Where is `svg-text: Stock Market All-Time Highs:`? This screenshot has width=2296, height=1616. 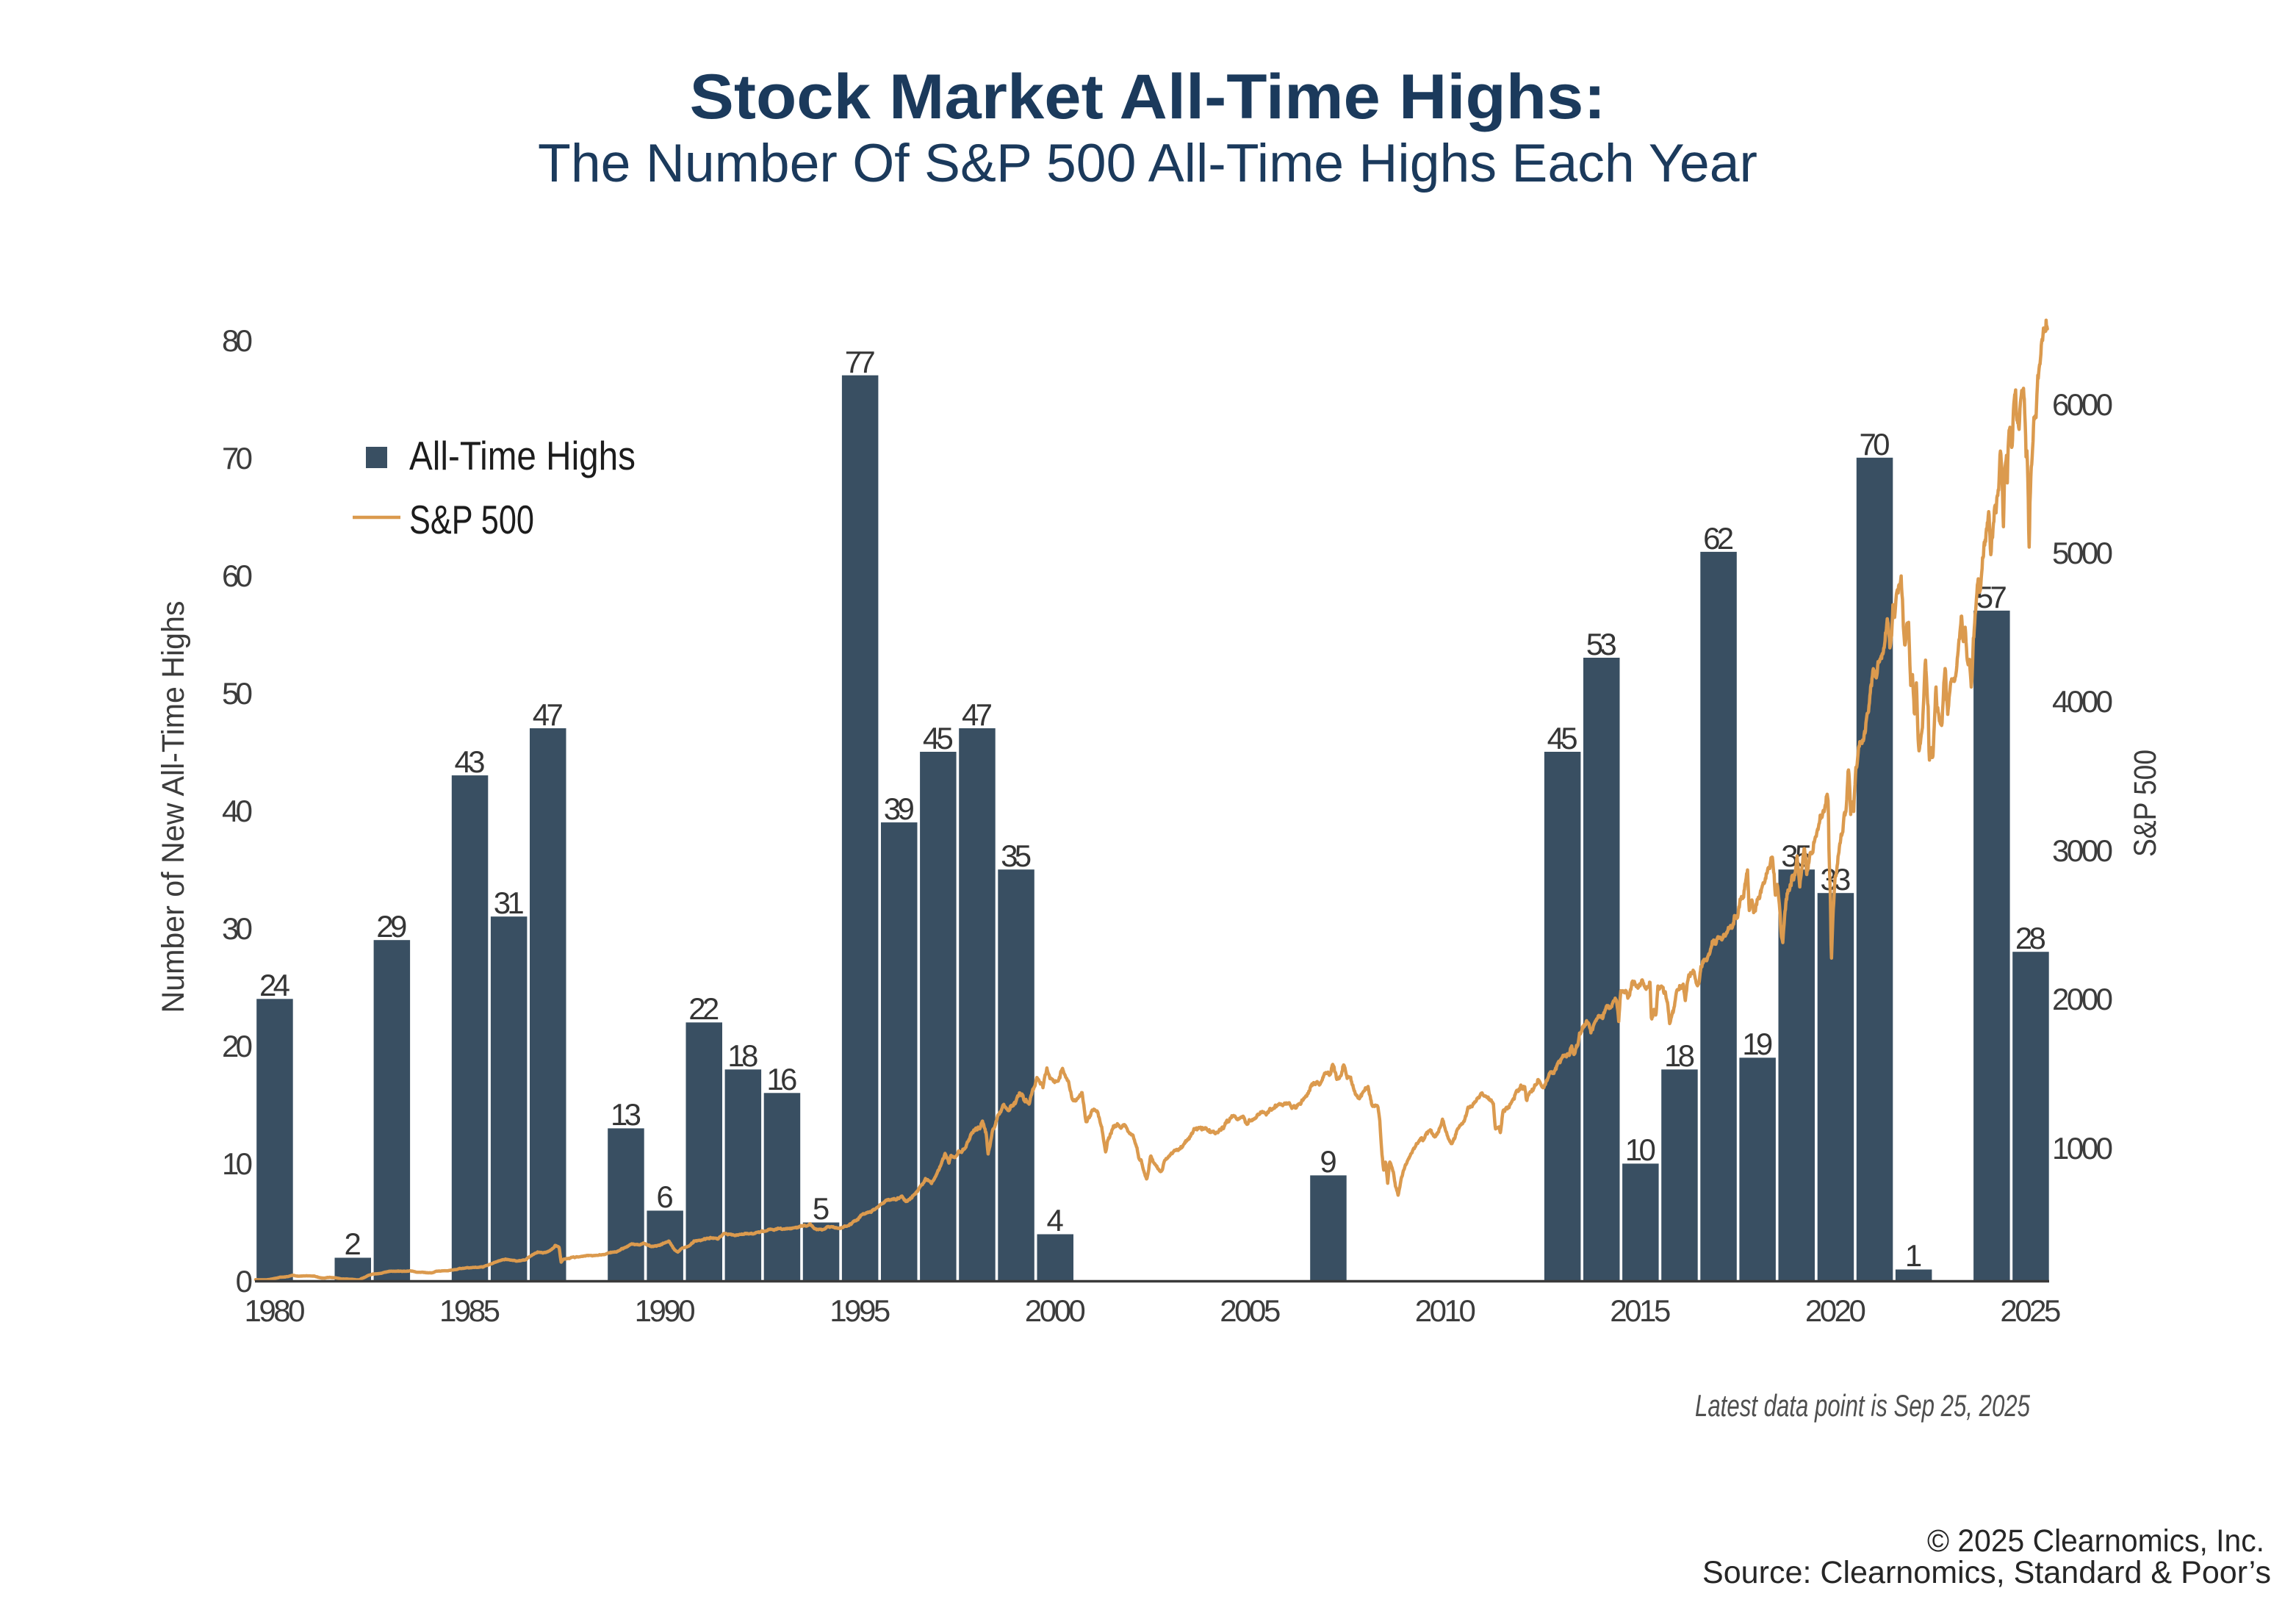 svg-text: Stock Market All-Time Highs: is located at coordinates (1148, 97).